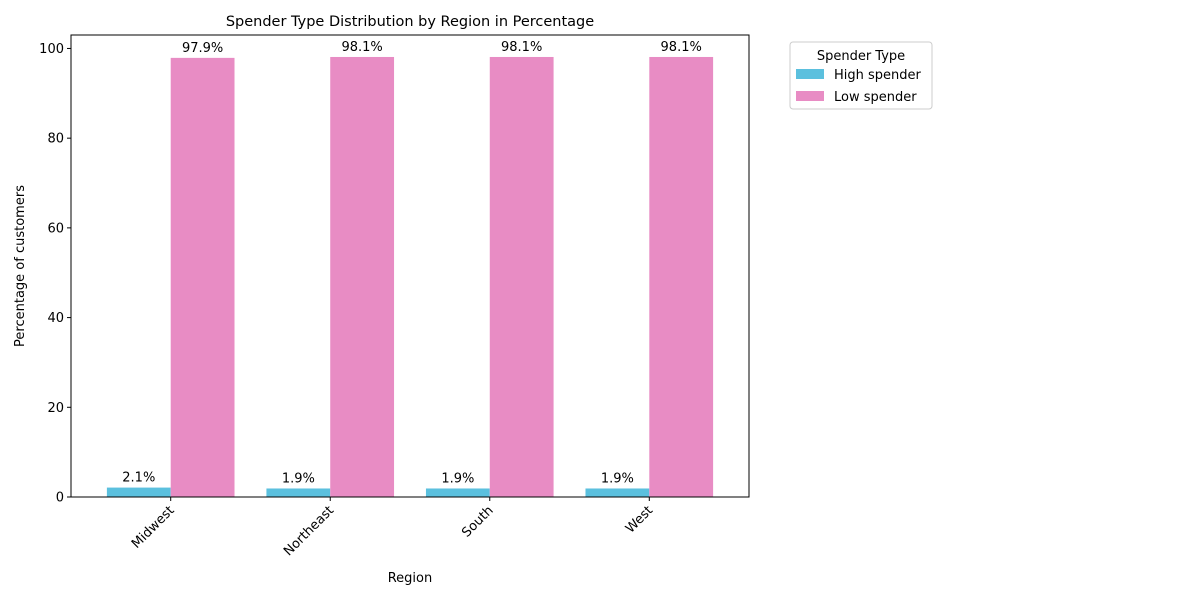  I want to click on x-axis: Midwest Northeast South West, so click(392, 528).